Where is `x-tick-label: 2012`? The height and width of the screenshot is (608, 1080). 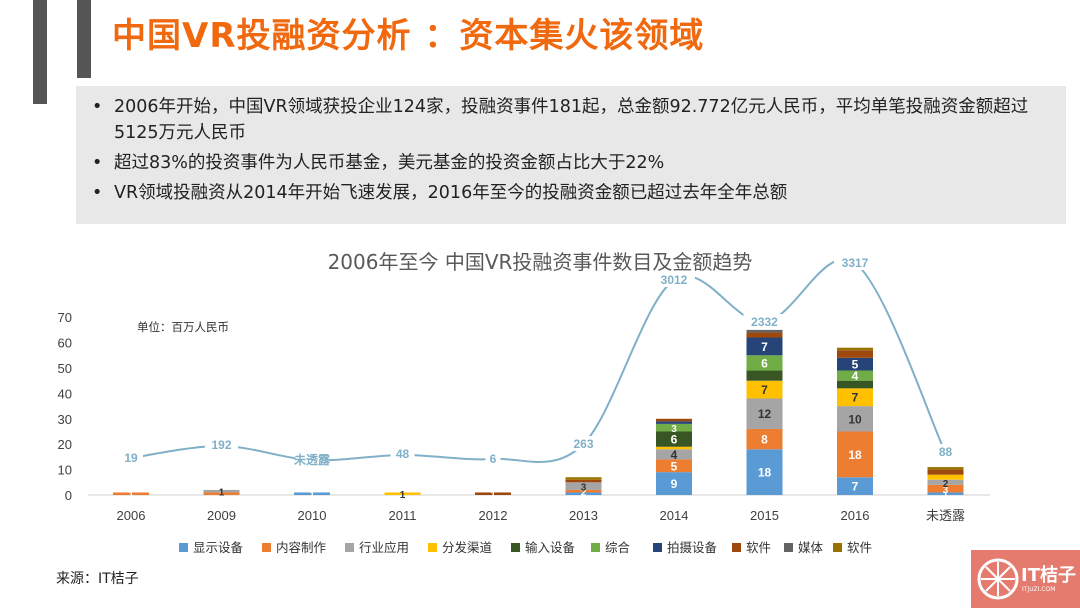 x-tick-label: 2012 is located at coordinates (493, 515).